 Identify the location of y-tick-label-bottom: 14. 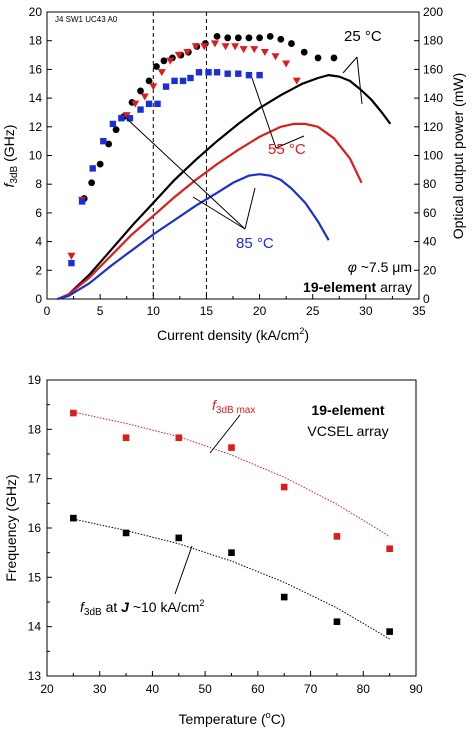
(35, 627).